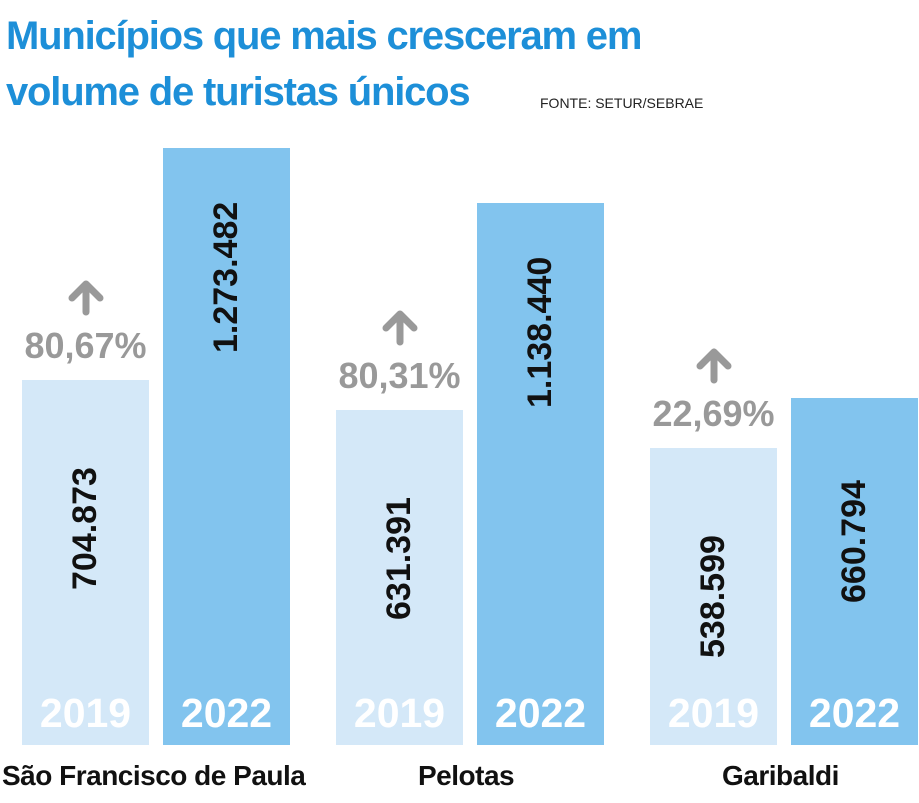  I want to click on bar-2022: 2022 660.794, so click(854, 571).